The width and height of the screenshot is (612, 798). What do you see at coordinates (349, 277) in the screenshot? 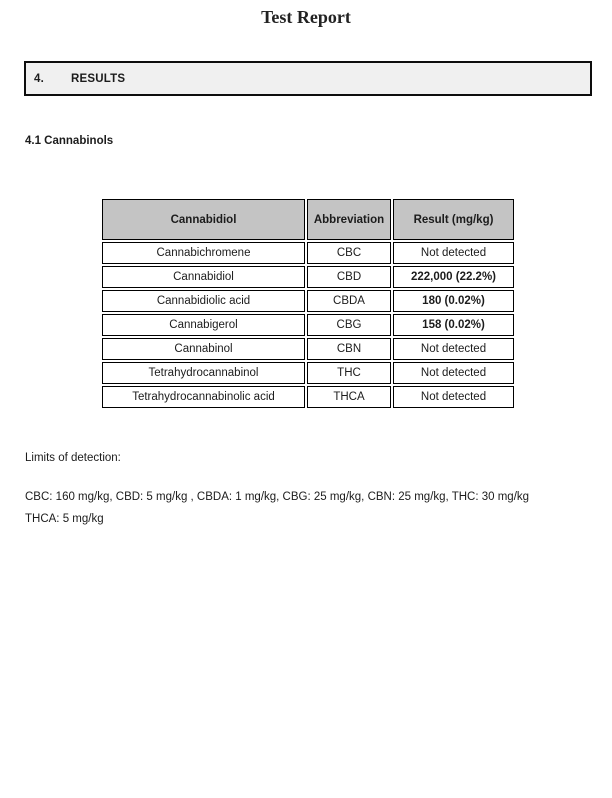
I see `abbreviation-cell: CBD` at bounding box center [349, 277].